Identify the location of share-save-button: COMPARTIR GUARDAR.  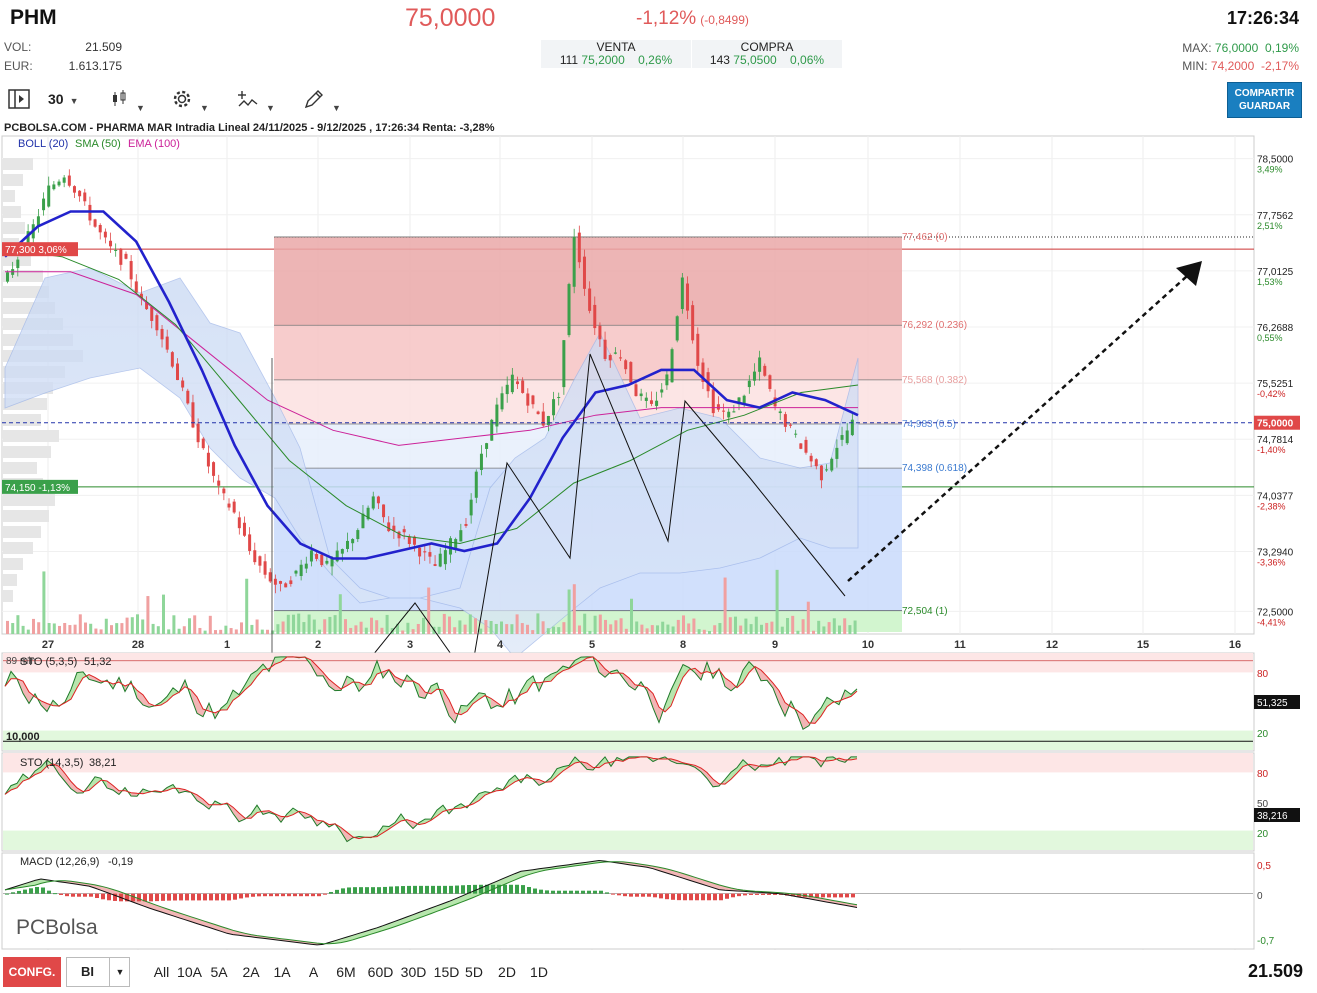
(1264, 100).